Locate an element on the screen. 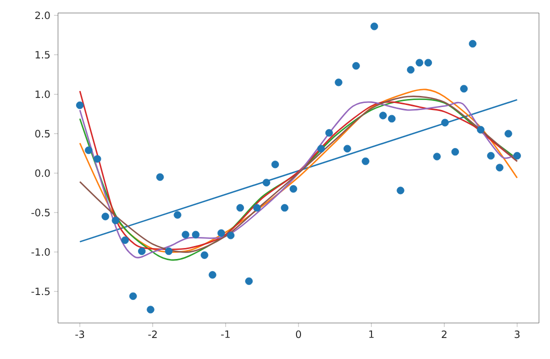  x-tick-label: 3 is located at coordinates (517, 334).